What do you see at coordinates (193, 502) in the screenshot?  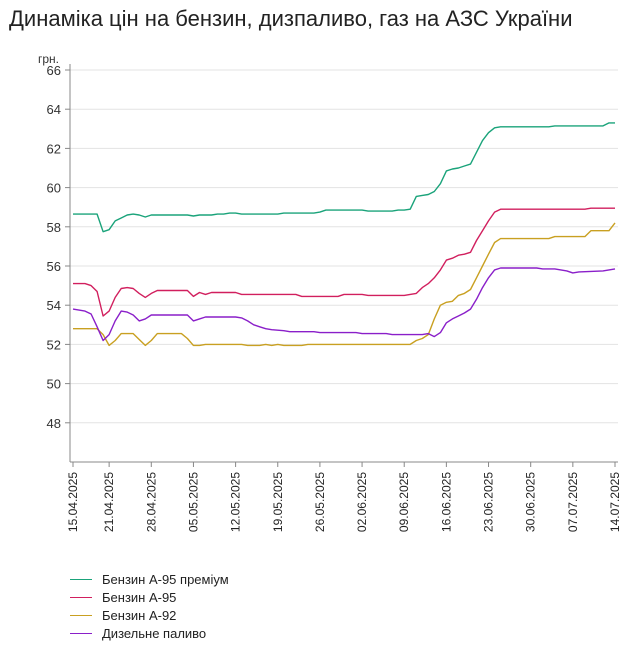 I see `x-tick-label: 05.05.2025` at bounding box center [193, 502].